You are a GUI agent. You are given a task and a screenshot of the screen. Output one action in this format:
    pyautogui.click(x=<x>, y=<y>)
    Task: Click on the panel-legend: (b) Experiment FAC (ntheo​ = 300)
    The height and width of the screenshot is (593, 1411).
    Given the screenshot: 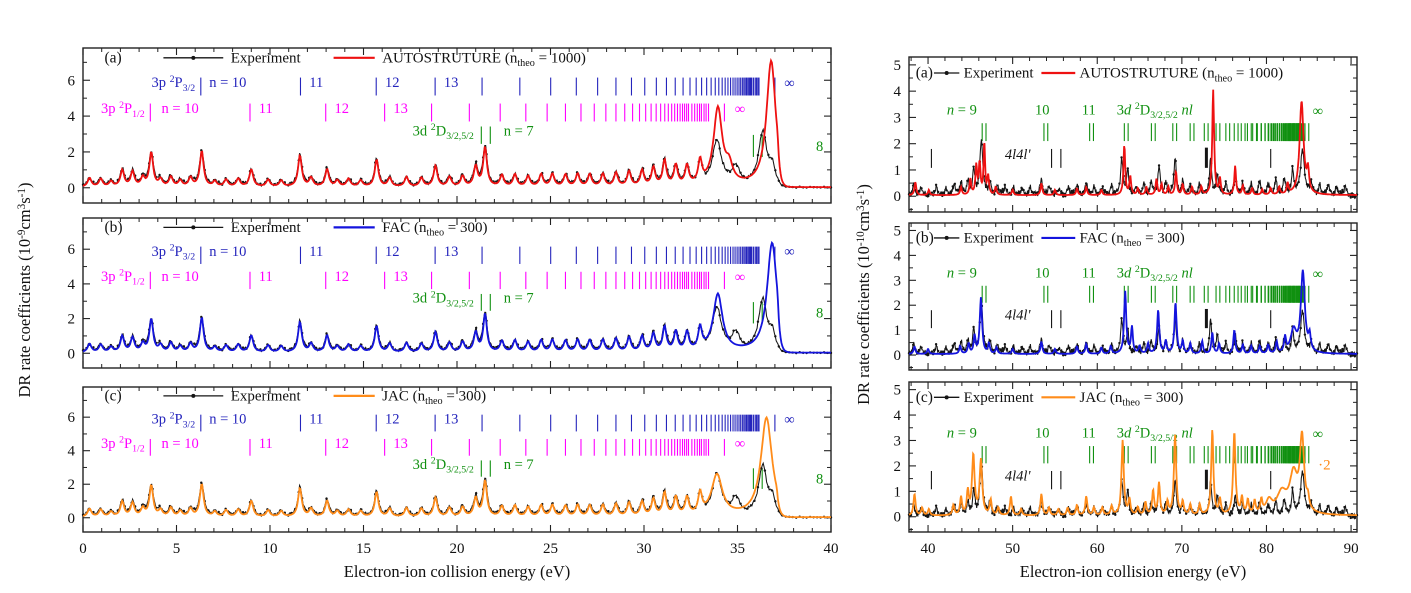 What is the action you would take?
    pyautogui.click(x=296, y=229)
    